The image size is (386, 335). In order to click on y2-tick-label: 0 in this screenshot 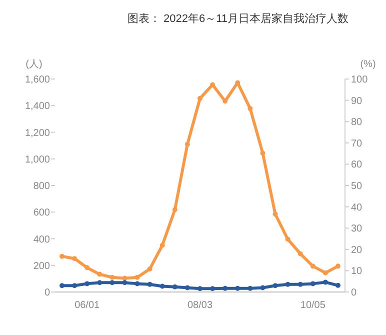, I will do `click(354, 293)`.